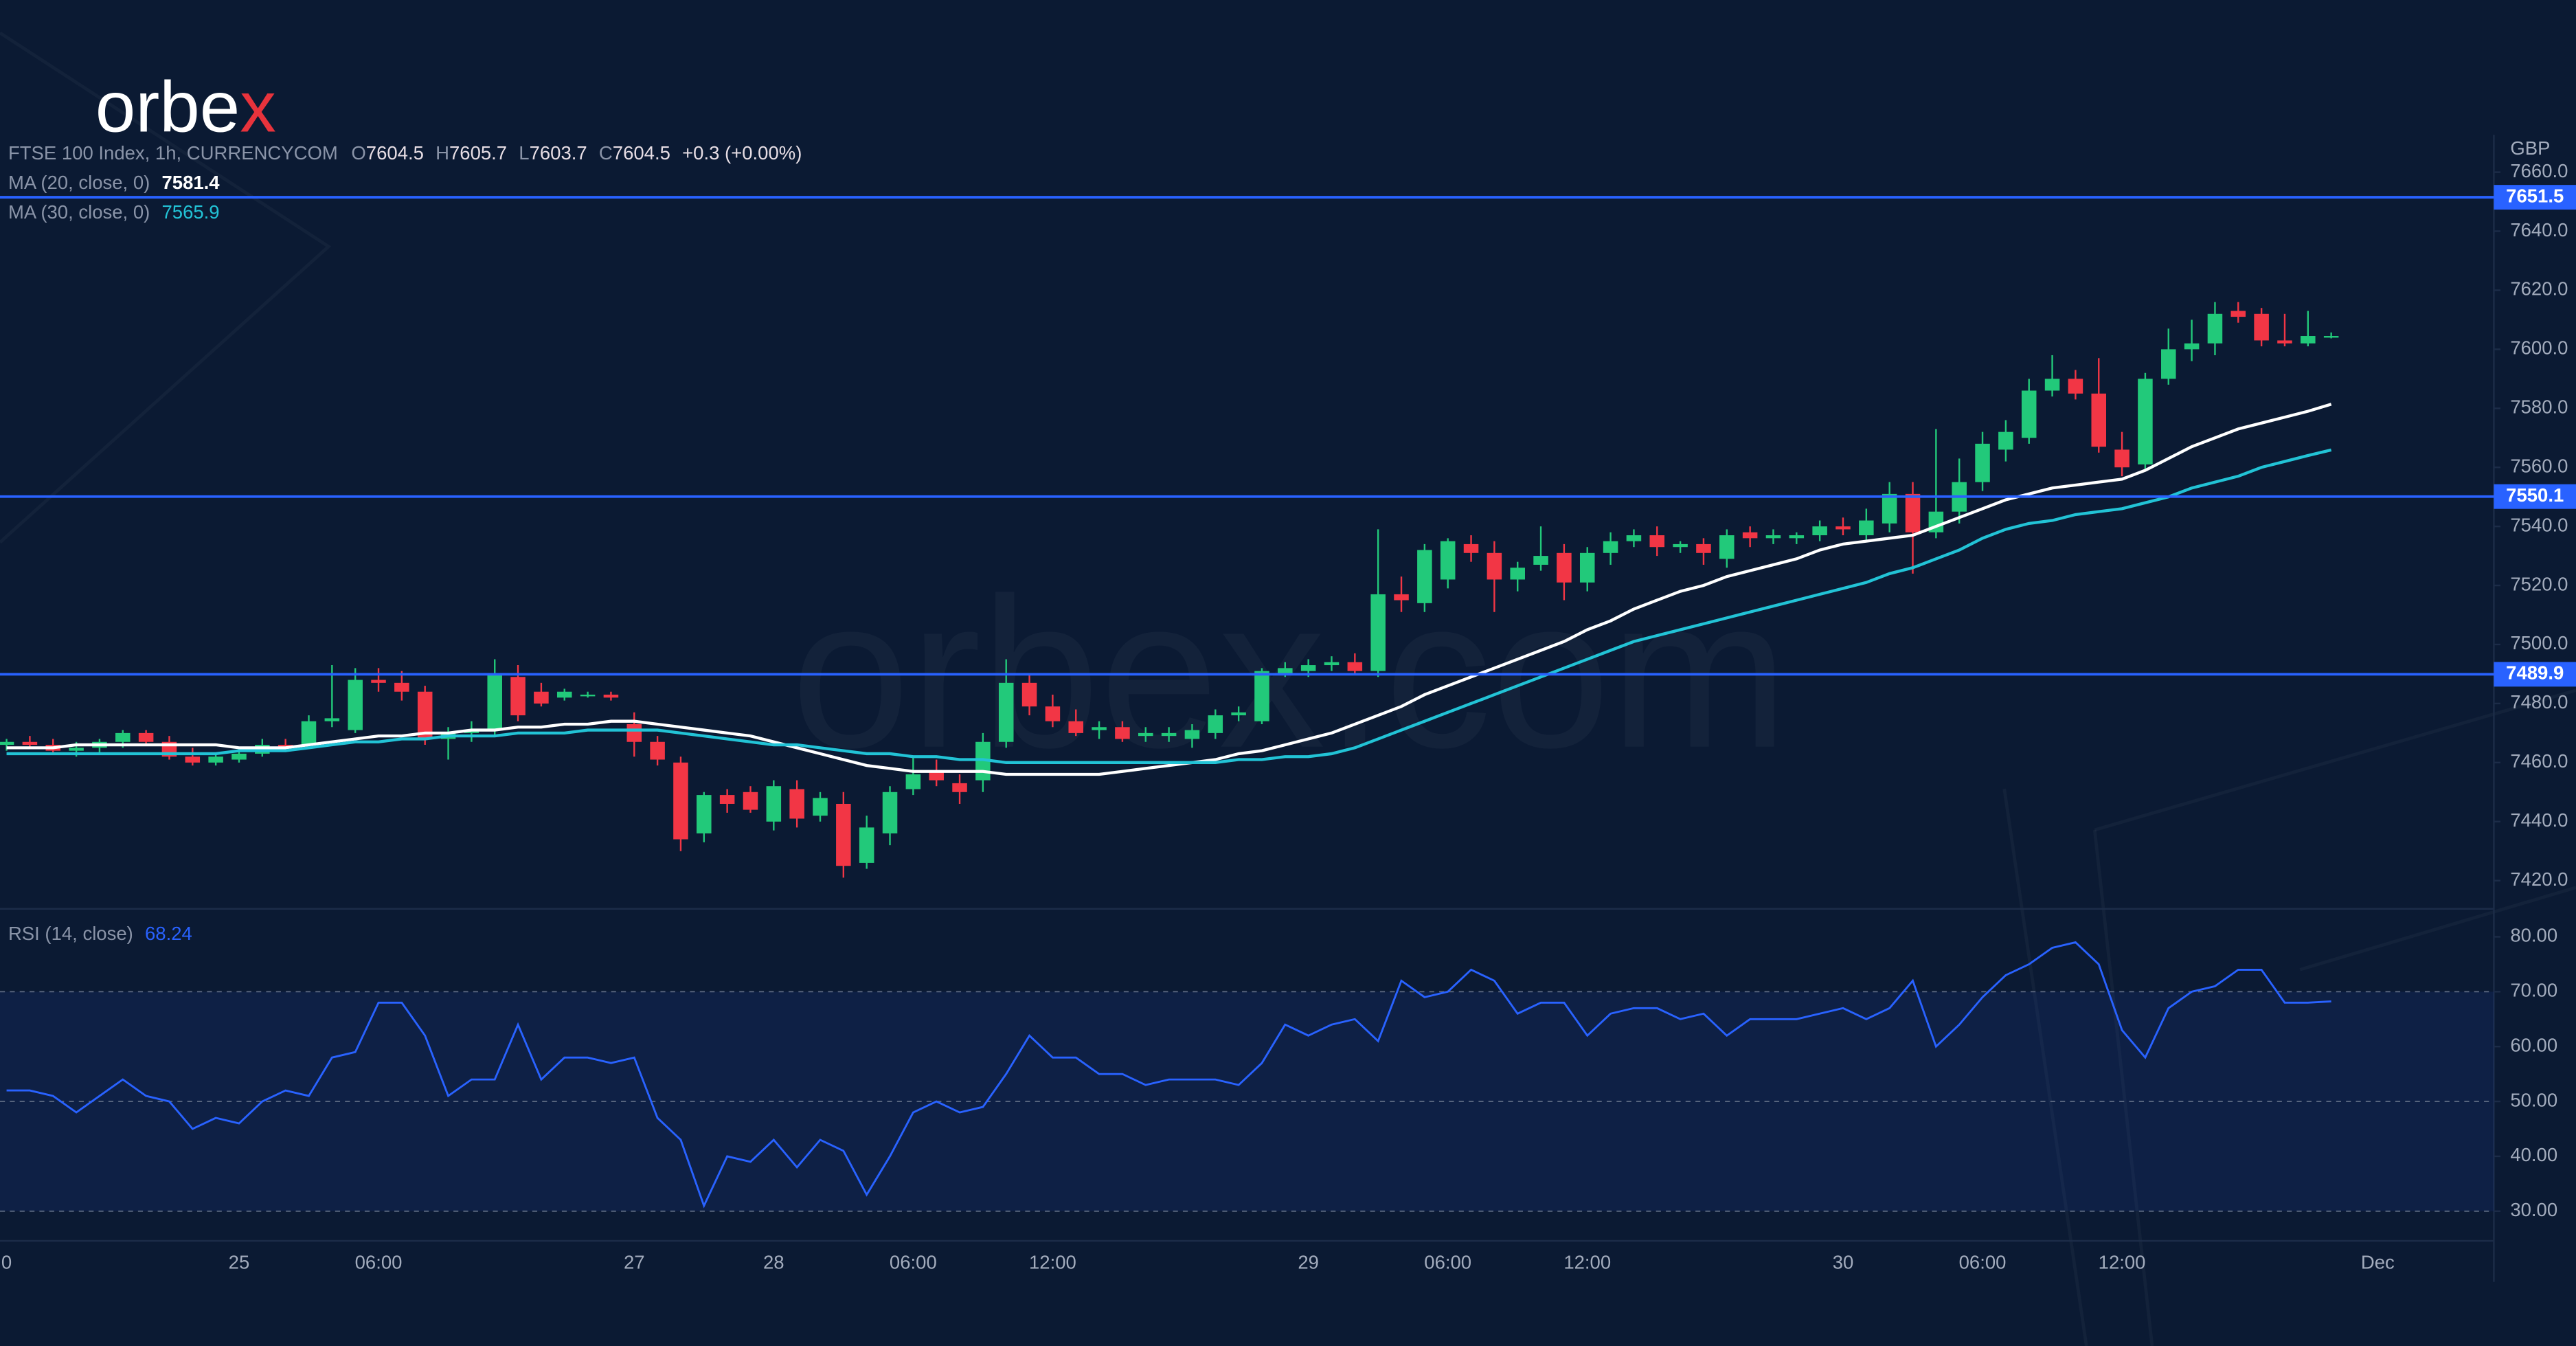 Image resolution: width=2576 pixels, height=1346 pixels. Describe the element at coordinates (79, 212) in the screenshot. I see `legend-label: MA (30, close, 0)` at that location.